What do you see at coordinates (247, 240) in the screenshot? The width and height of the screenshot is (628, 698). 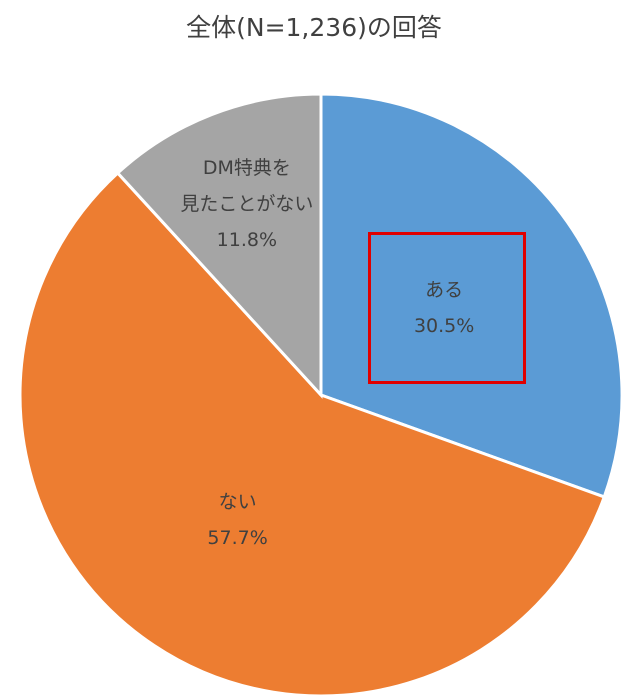 I see `value-label: 11.8%` at bounding box center [247, 240].